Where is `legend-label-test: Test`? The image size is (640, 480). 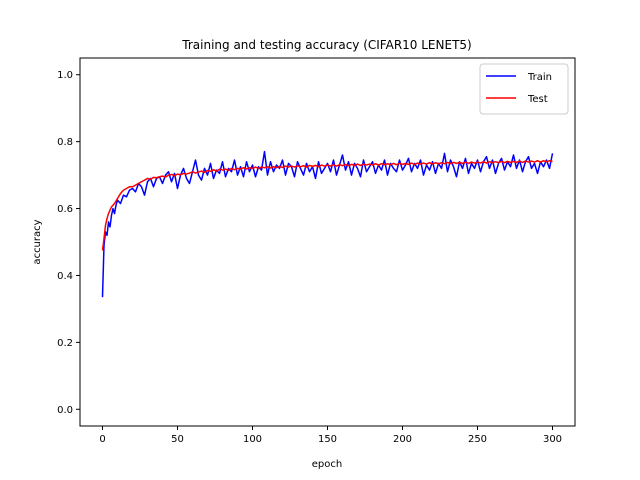
legend-label-test: Test is located at coordinates (537, 99).